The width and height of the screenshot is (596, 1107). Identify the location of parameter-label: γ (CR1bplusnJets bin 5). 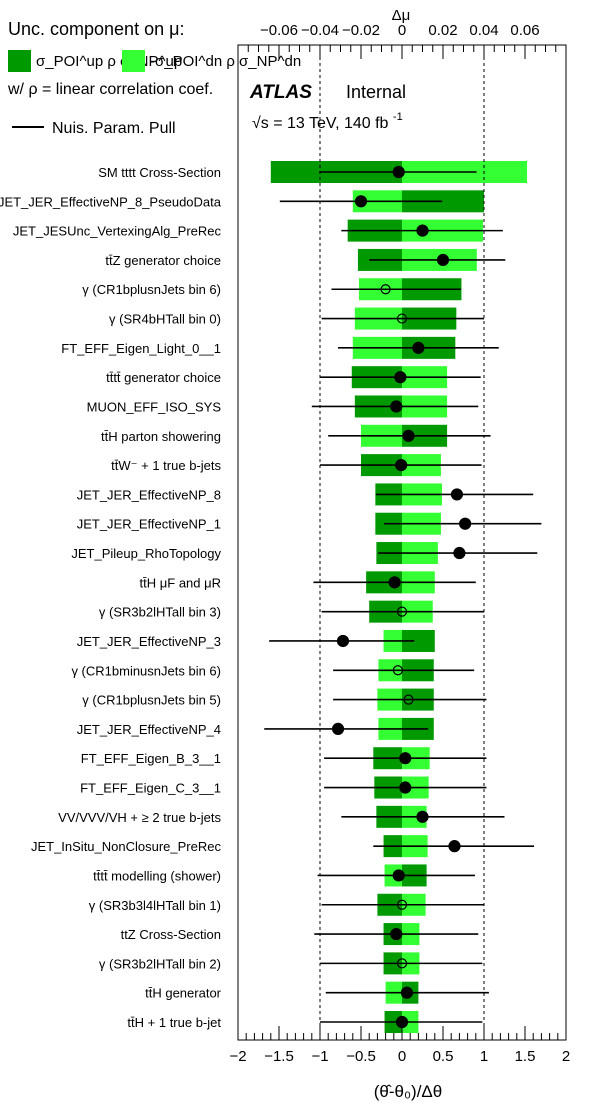
(151, 700).